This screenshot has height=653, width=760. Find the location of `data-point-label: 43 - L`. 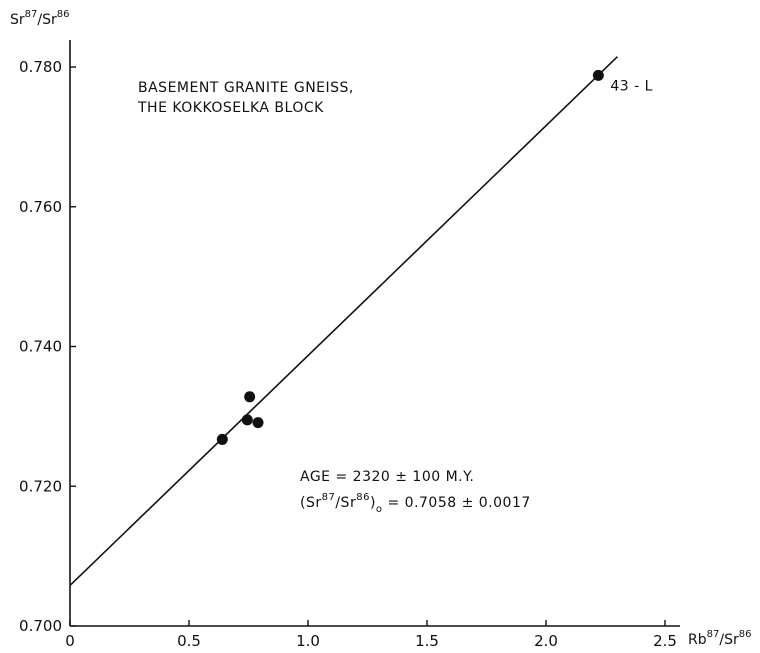

data-point-label: 43 - L is located at coordinates (631, 86).